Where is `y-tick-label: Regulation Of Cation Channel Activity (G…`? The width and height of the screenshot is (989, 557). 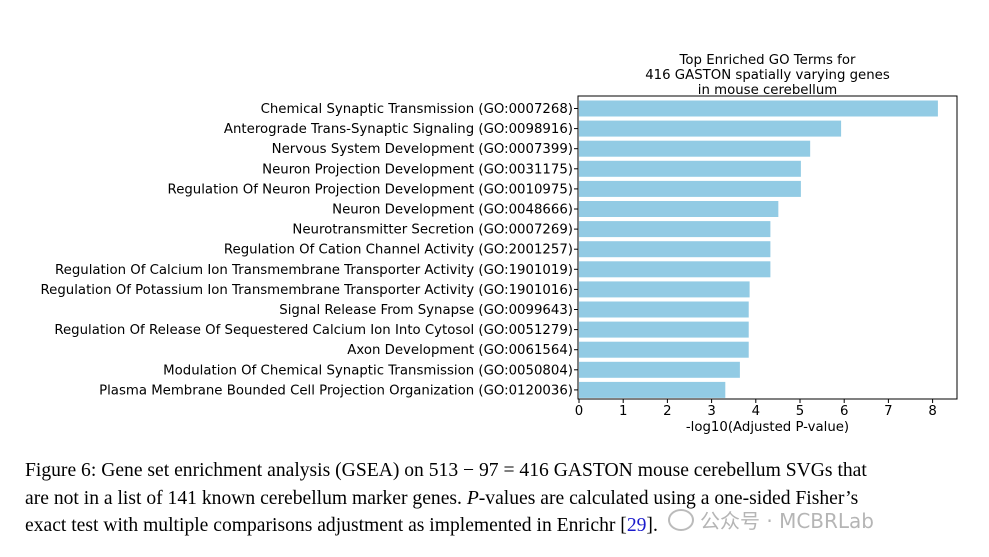
y-tick-label: Regulation Of Cation Channel Activity (G… is located at coordinates (398, 250).